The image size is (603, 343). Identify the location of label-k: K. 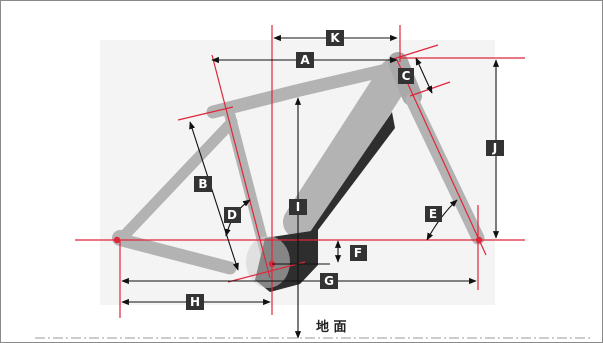
(335, 38).